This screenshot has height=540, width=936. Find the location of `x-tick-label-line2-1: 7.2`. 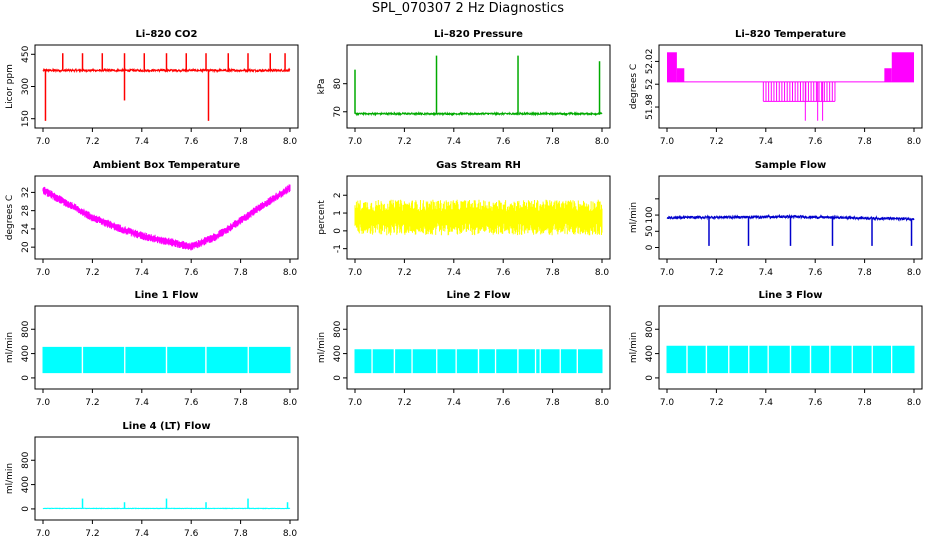

x-tick-label-line2-1: 7.2 is located at coordinates (404, 403).